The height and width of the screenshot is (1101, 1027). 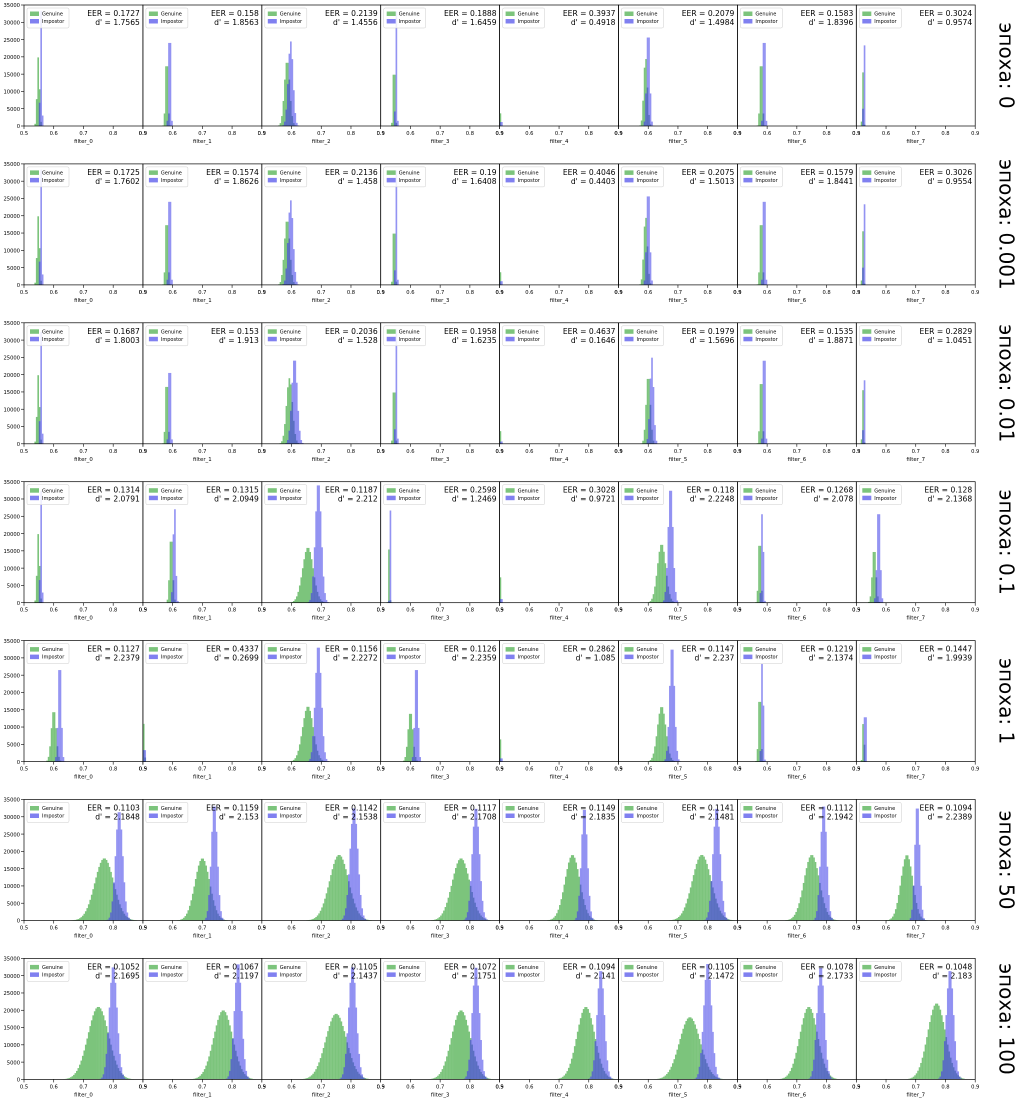 I want to click on dprime-annotation: d' = 2.2379, so click(x=117, y=658).